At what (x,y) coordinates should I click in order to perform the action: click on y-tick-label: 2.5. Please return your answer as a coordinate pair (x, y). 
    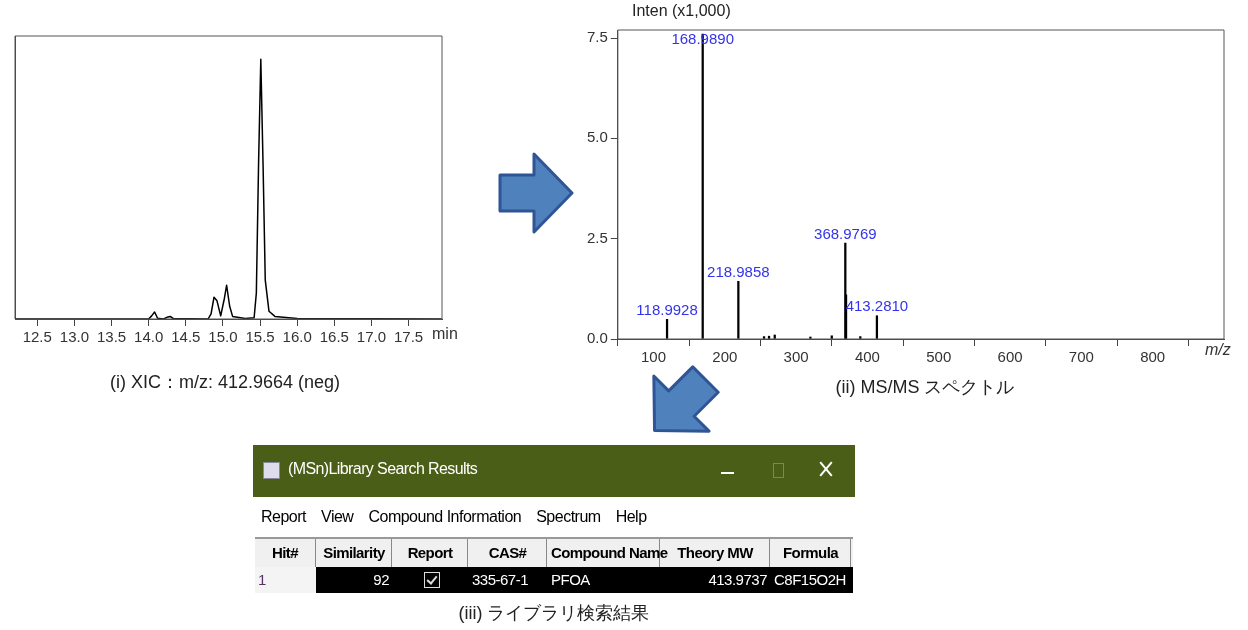
    Looking at the image, I should click on (597, 237).